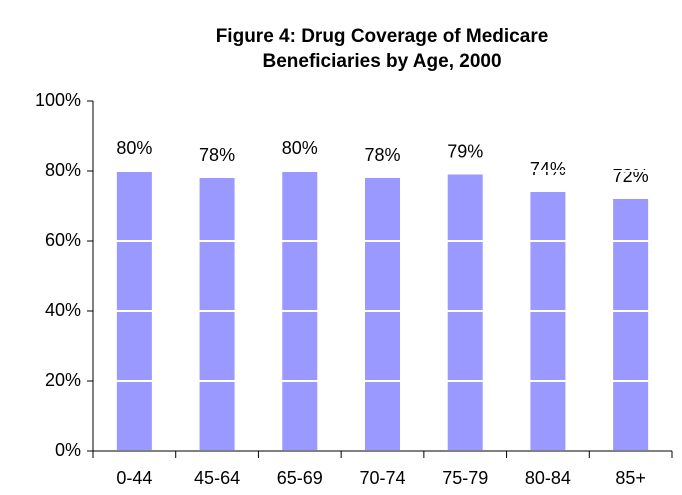 This screenshot has width=682, height=495. I want to click on x-tick-label: 65-69, so click(300, 478).